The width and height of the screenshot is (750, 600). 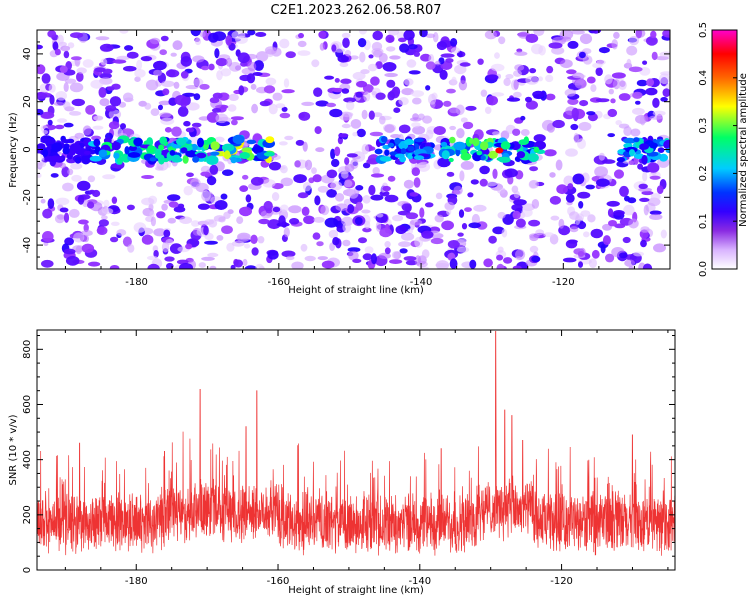 What do you see at coordinates (703, 269) in the screenshot?
I see `colorbar-tick-label: 0.0` at bounding box center [703, 269].